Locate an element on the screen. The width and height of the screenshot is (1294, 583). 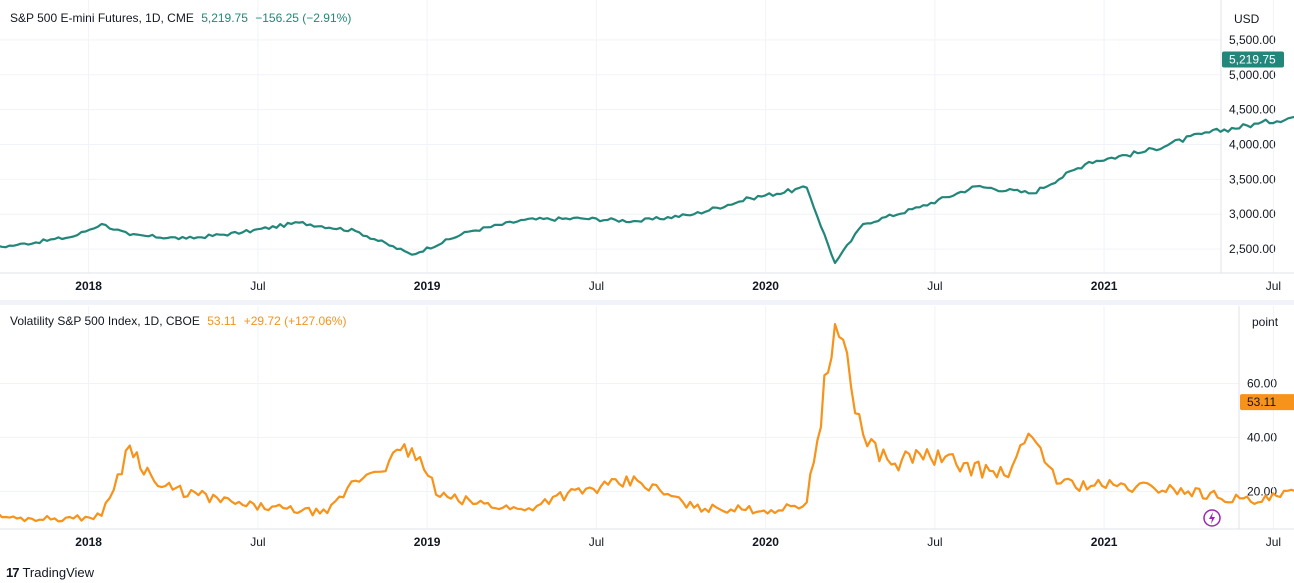
y-tick-label: 4,000.00 is located at coordinates (1252, 145).